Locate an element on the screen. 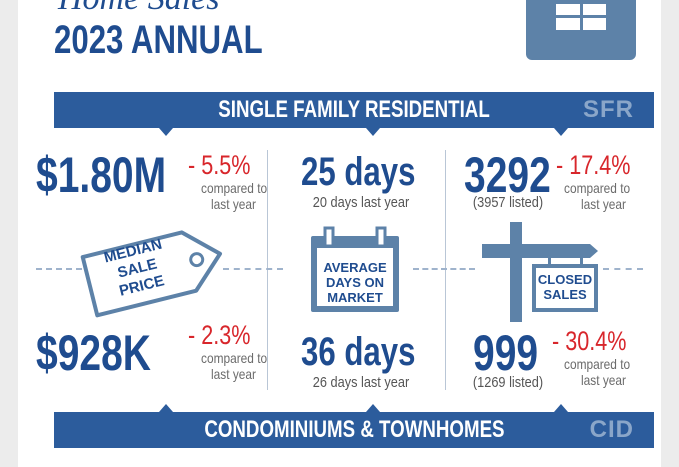  signpost-graphic is located at coordinates (540, 272).